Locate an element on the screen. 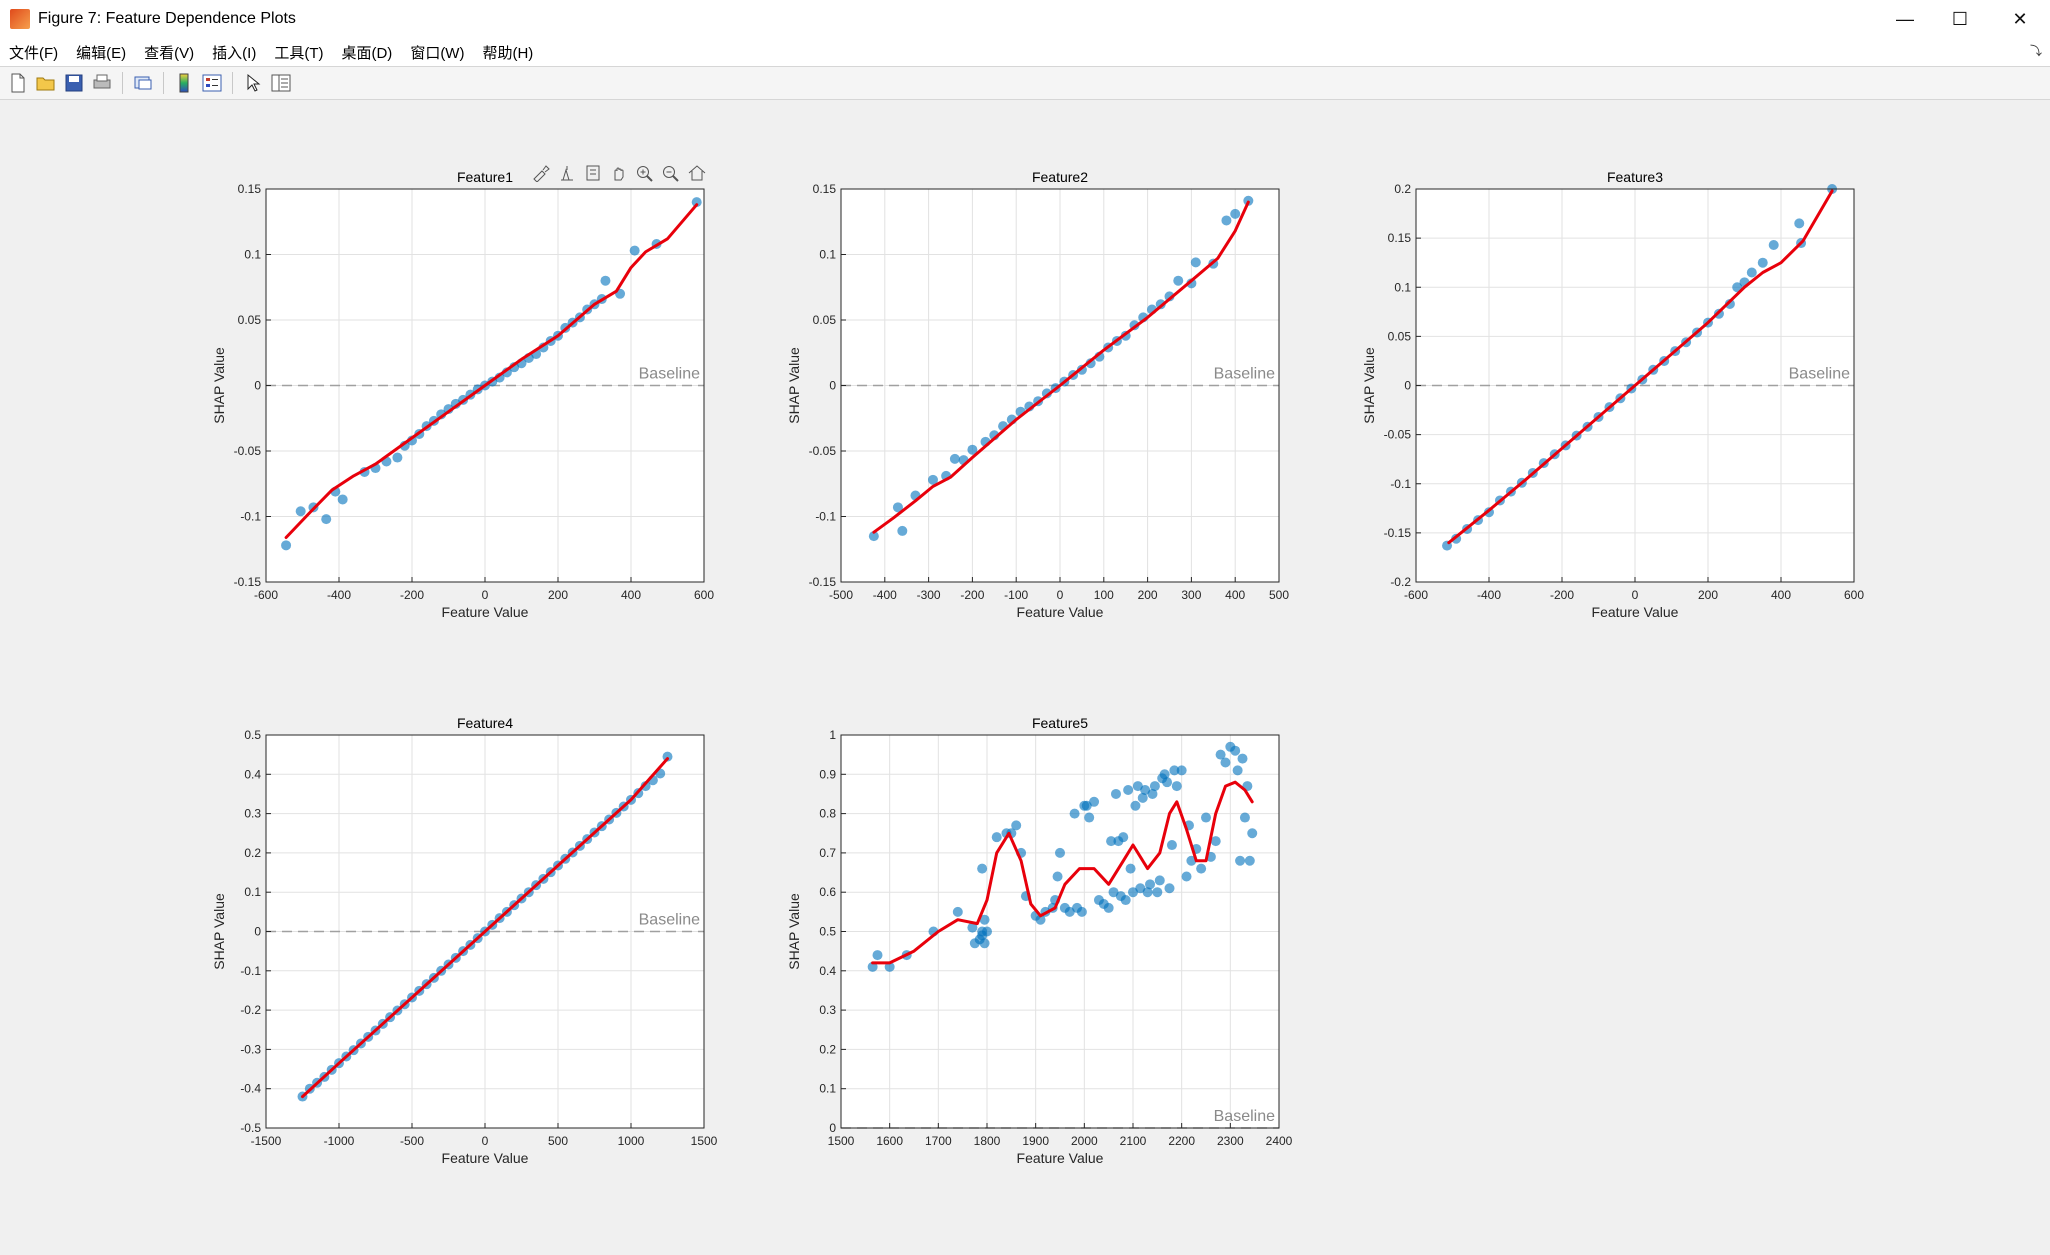 The height and width of the screenshot is (1255, 2050). menu-tools: 工具(T) is located at coordinates (299, 53).